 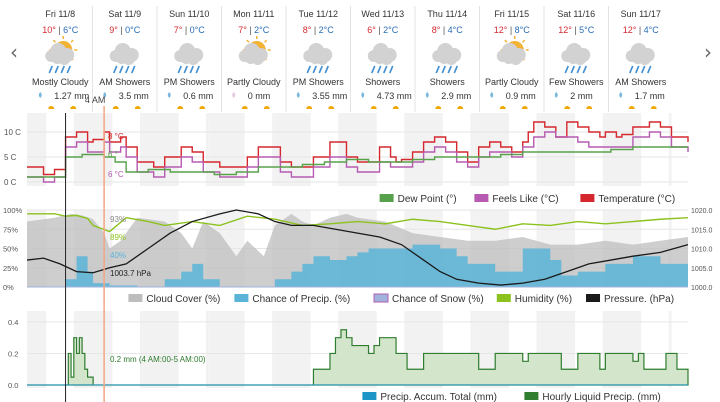 I want to click on legend-label: Cloud Cover (%), so click(x=183, y=299).